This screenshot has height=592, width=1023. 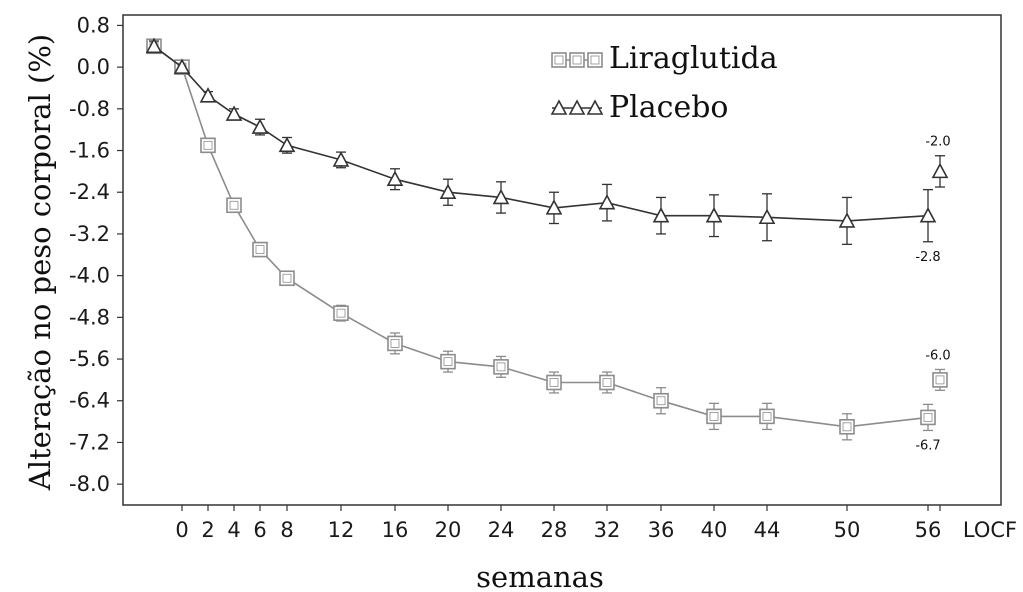 What do you see at coordinates (448, 530) in the screenshot?
I see `x-tick-label: 20` at bounding box center [448, 530].